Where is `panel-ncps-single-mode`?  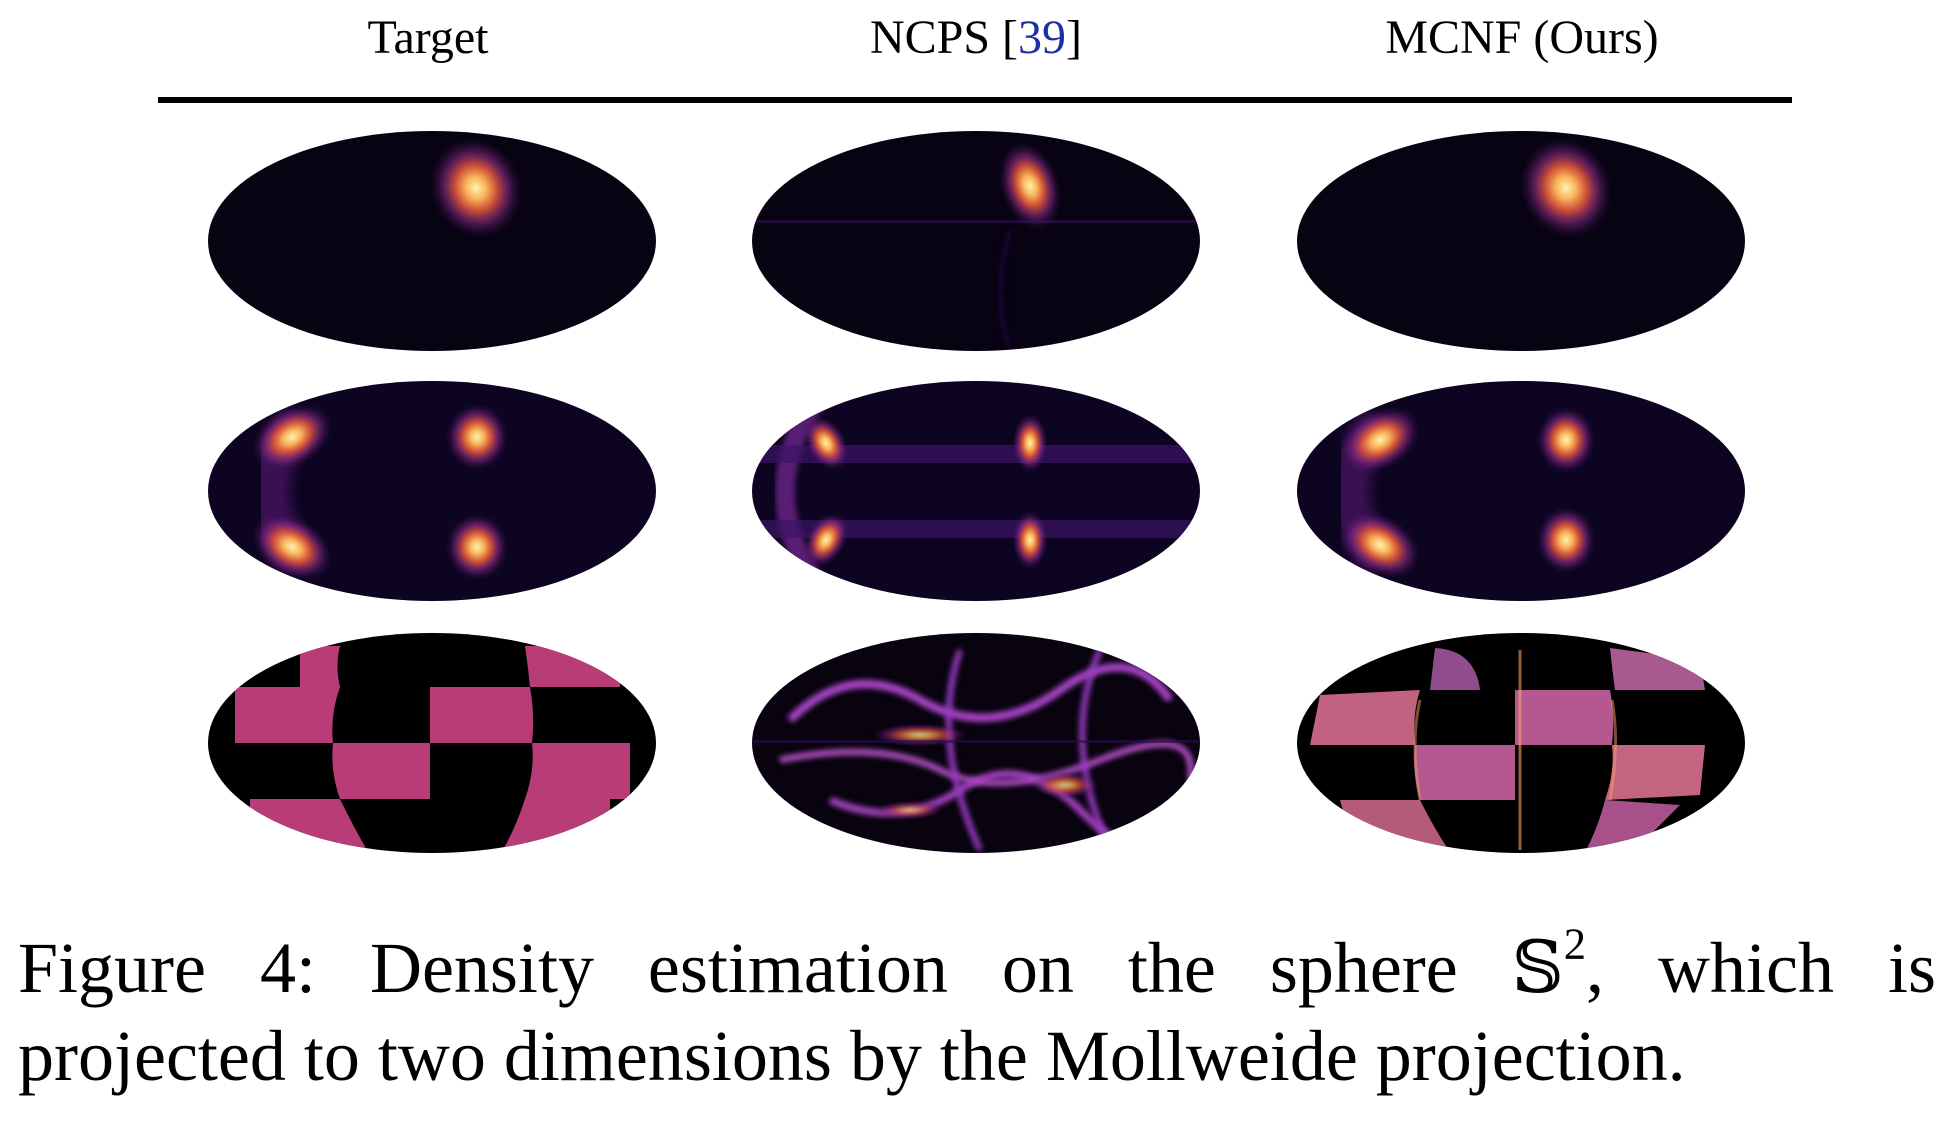
panel-ncps-single-mode is located at coordinates (976, 241).